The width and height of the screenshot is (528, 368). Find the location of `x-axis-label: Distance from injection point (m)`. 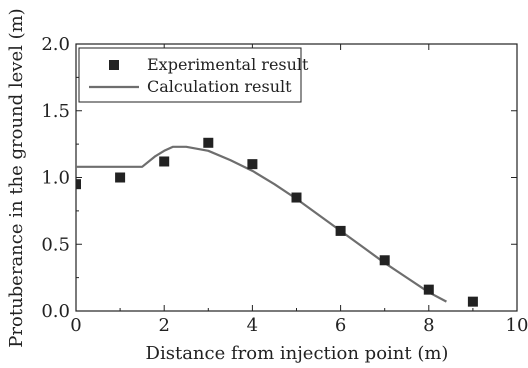

x-axis-label: Distance from injection point (m) is located at coordinates (297, 353).